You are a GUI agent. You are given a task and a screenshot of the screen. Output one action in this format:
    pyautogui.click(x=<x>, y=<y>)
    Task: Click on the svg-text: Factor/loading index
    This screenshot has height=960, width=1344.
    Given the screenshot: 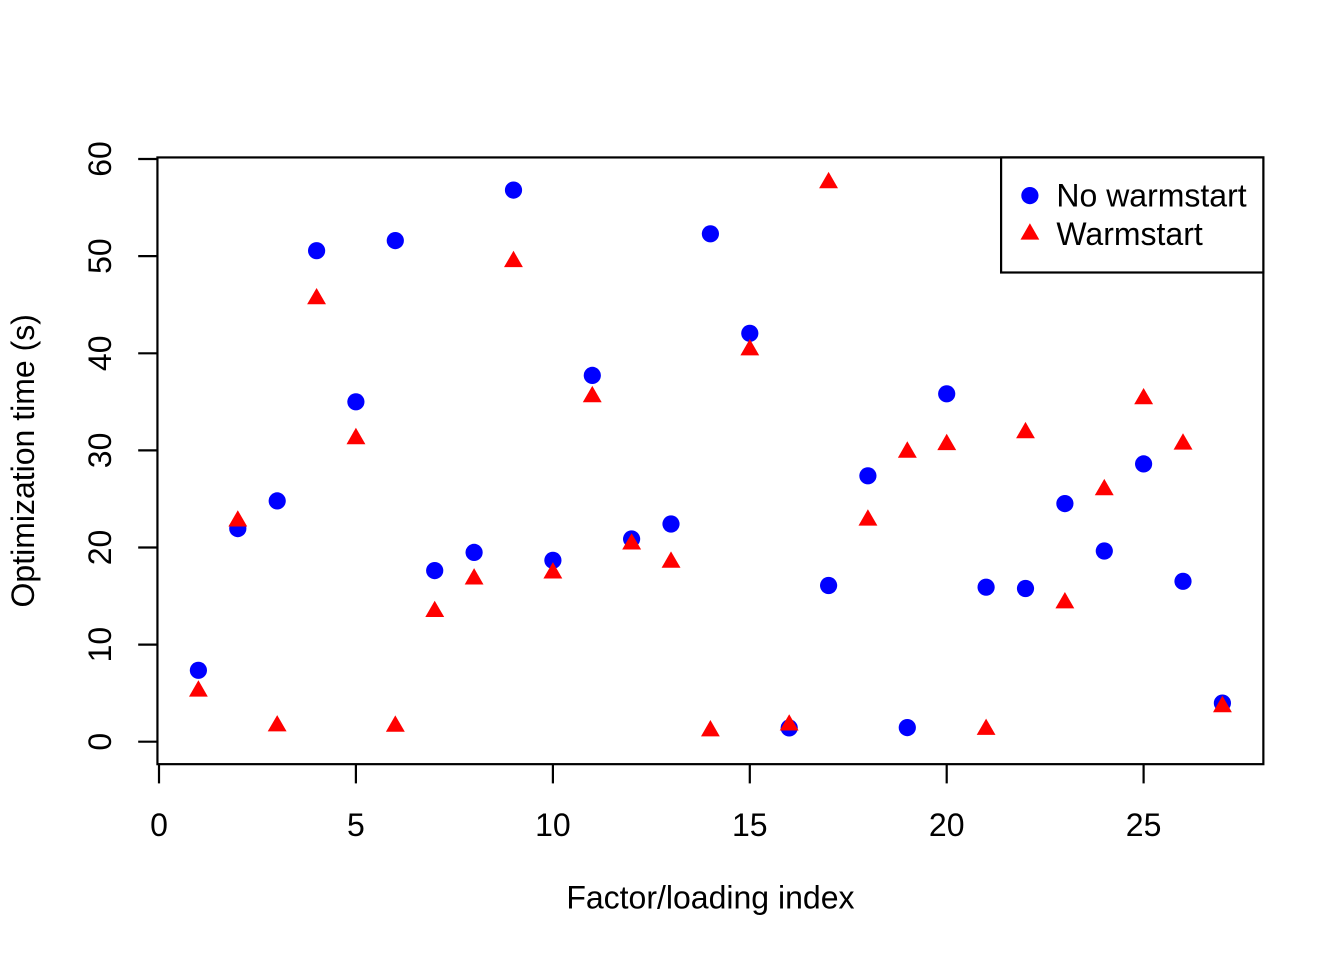 What is the action you would take?
    pyautogui.click(x=710, y=898)
    